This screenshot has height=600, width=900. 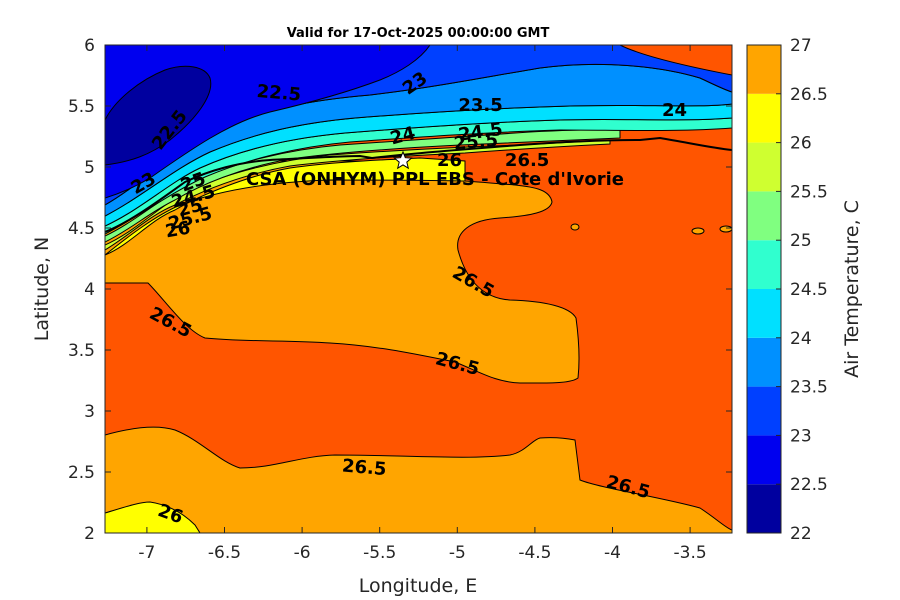 What do you see at coordinates (787, 290) in the screenshot?
I see `colorbar: 22 22.5 23 23.5 24 24.5 25 25.5 26 26.5 27` at bounding box center [787, 290].